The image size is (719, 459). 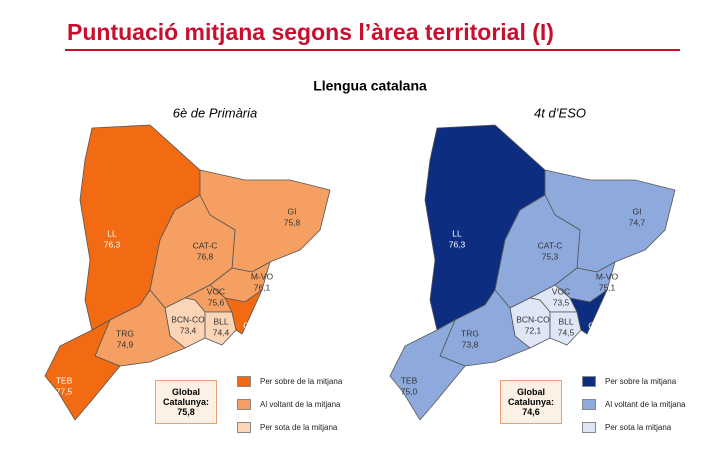 What do you see at coordinates (215, 112) in the screenshot?
I see `map-subtitle: 6è de Primària` at bounding box center [215, 112].